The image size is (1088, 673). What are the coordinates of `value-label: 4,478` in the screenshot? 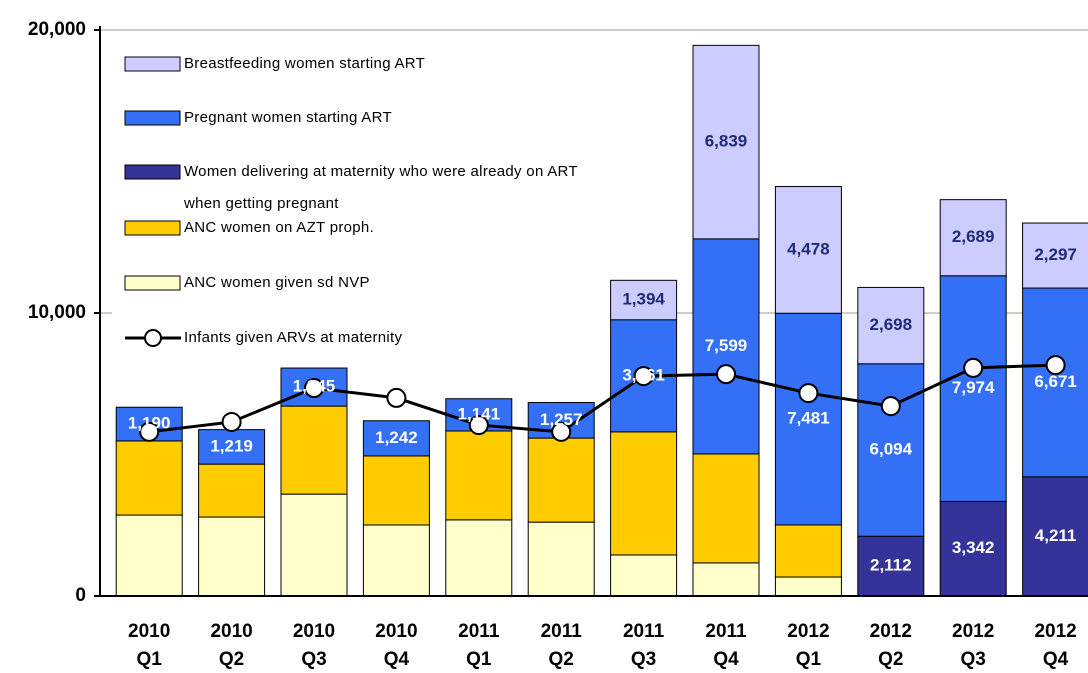 It's located at (808, 248).